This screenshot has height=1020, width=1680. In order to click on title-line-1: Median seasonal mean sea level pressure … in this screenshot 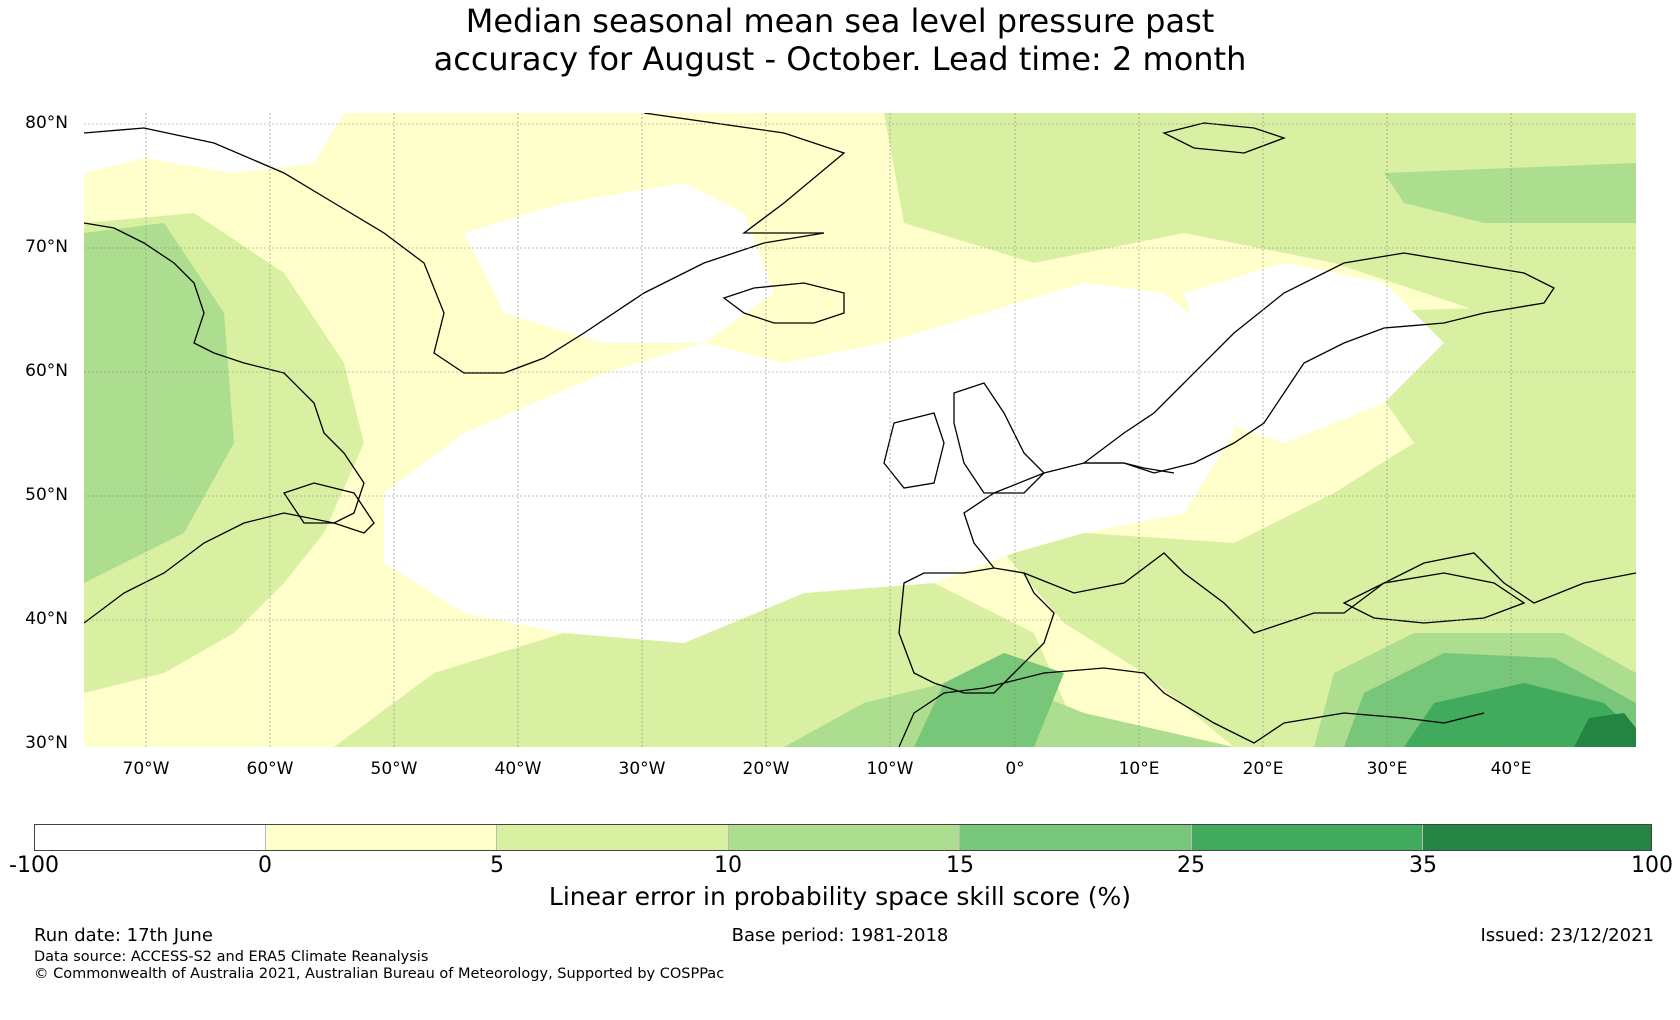, I will do `click(840, 21)`.